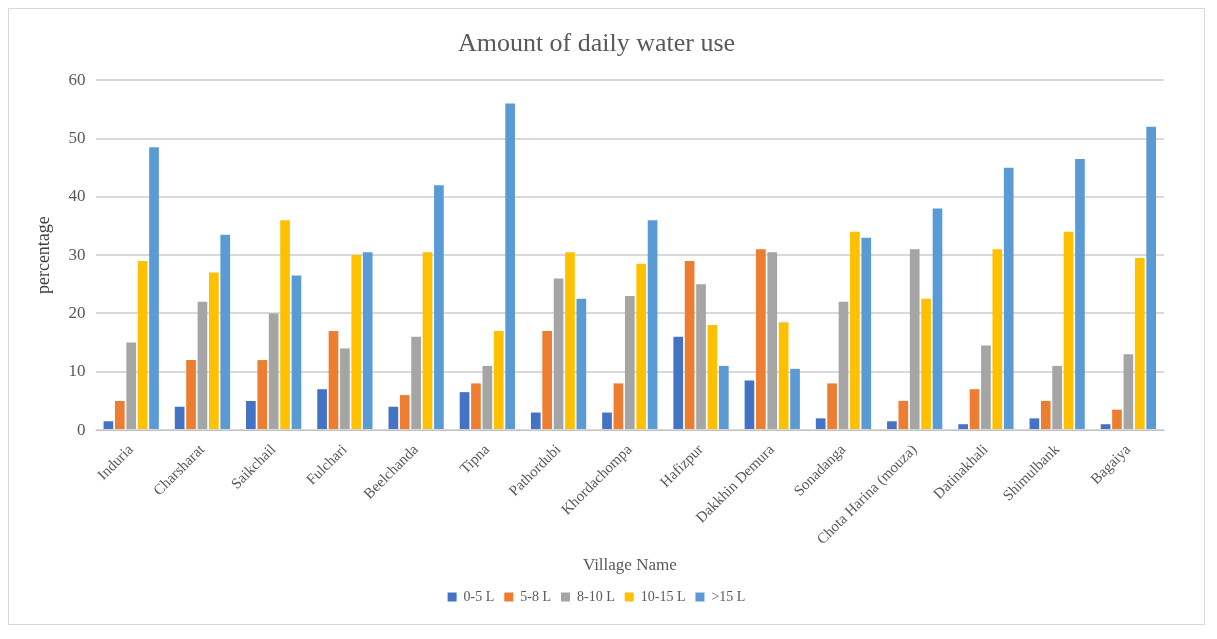  Describe the element at coordinates (596, 43) in the screenshot. I see `chart-title: Amount of daily water use` at that location.